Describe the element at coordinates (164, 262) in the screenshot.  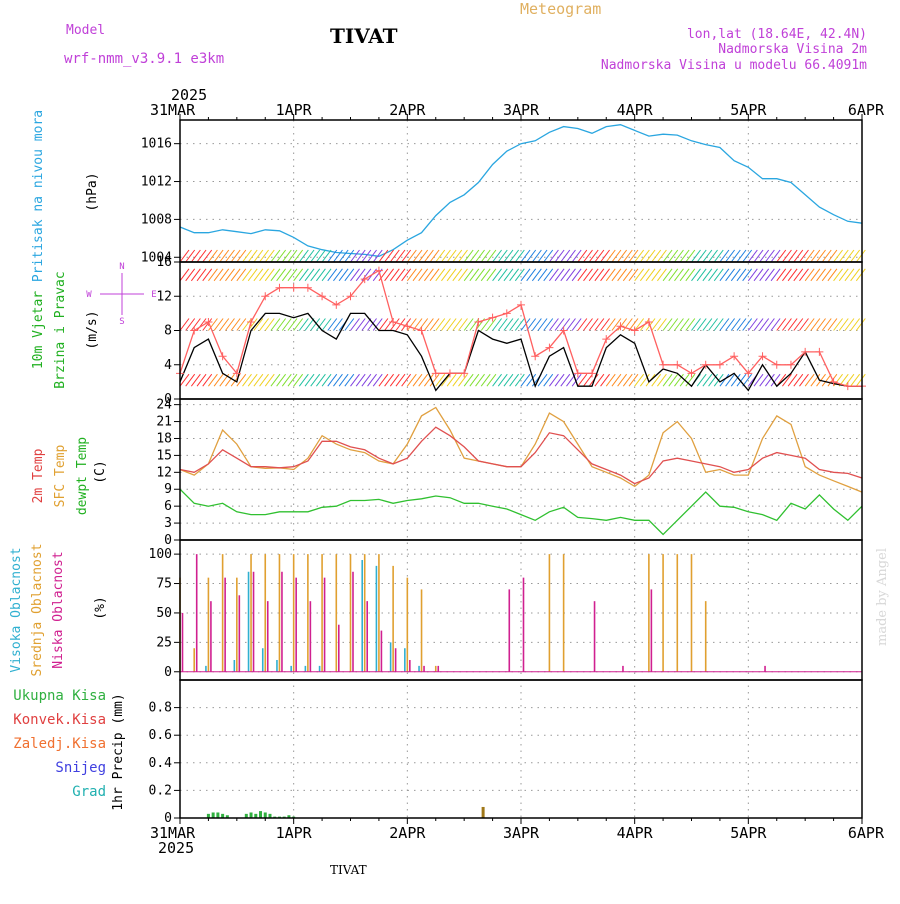
I see `wind-tick-label: 16` at that location.